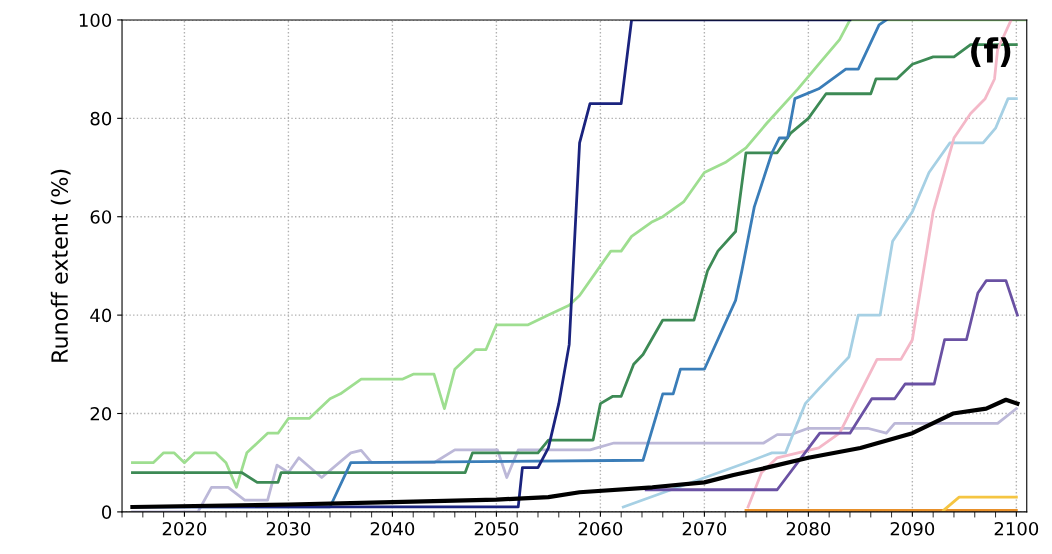  What do you see at coordinates (101, 315) in the screenshot?
I see `y-tick-label: 40` at bounding box center [101, 315].